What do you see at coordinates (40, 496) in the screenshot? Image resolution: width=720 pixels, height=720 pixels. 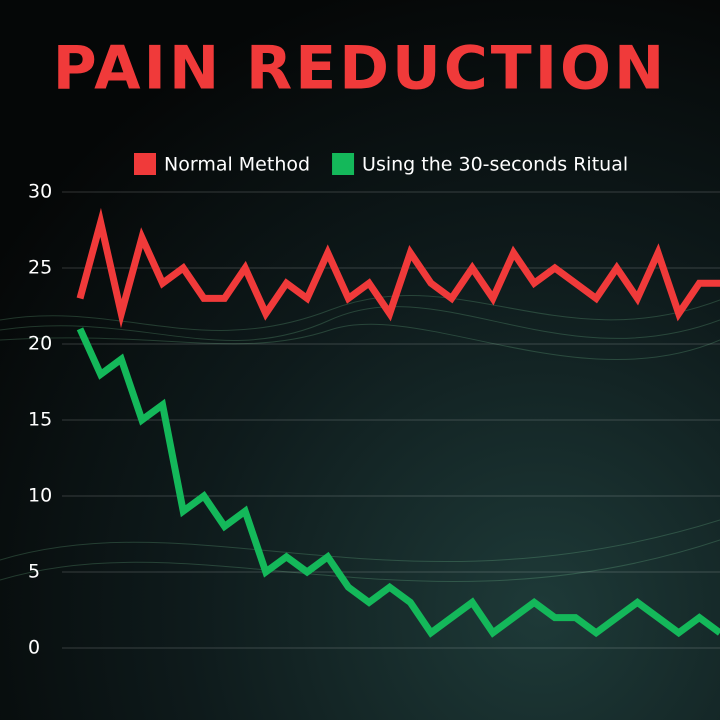 I see `y-tick-label: 10` at bounding box center [40, 496].